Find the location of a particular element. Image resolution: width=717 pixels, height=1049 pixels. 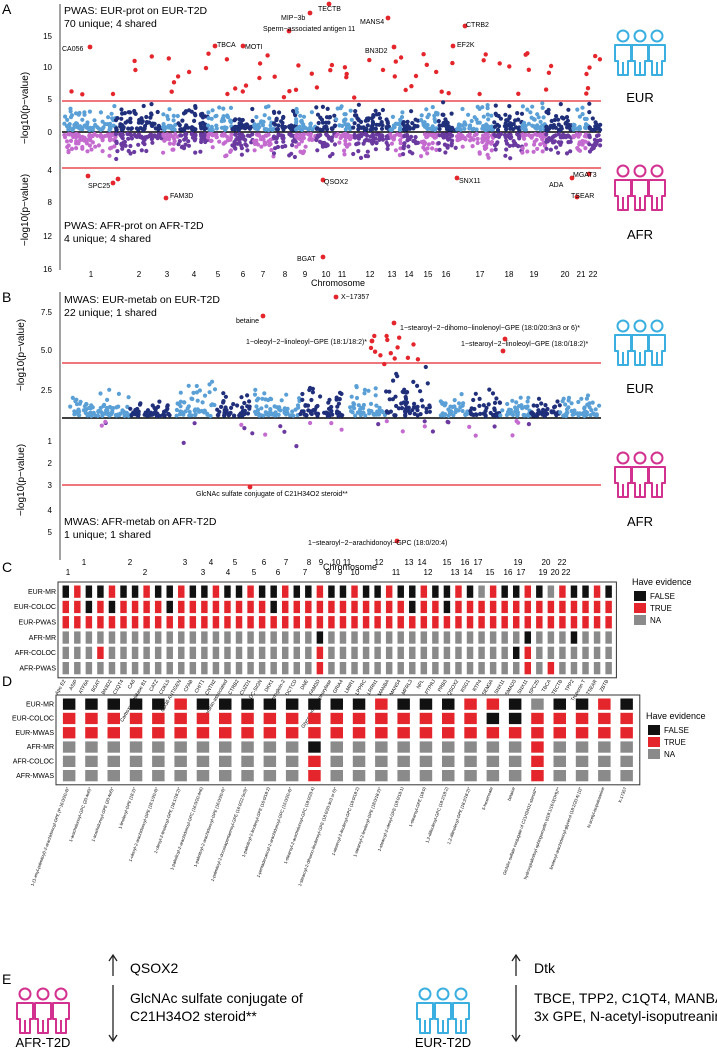

panel-c-chromosome-labels: 1 2 3 4 5 6 7 8 9 10 11 12 13 14 15 16 17 19 20 22 is located at coordinates (318, 572).